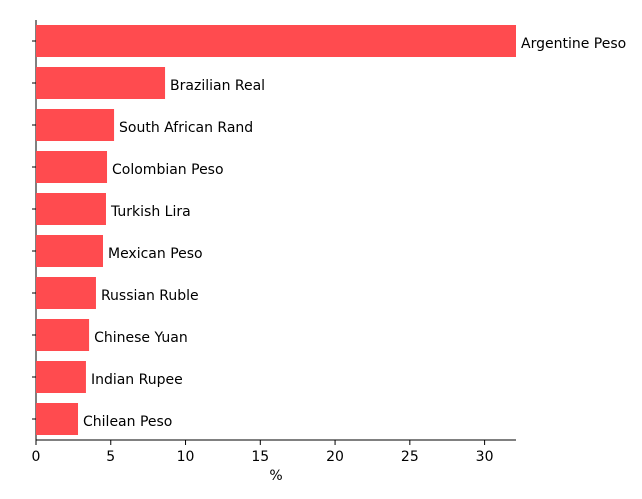  Describe the element at coordinates (335, 457) in the screenshot. I see `x-tick-label: 20` at that location.